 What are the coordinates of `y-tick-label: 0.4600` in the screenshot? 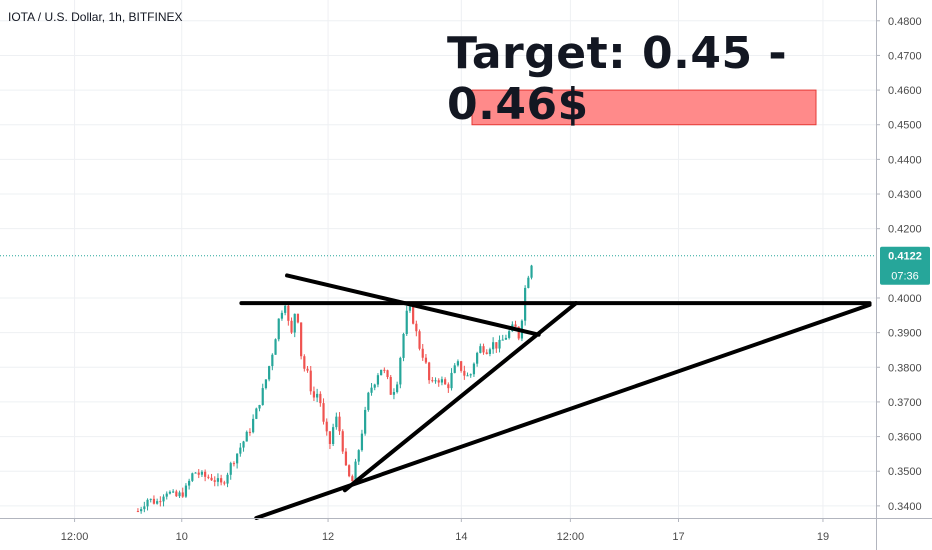 It's located at (905, 91).